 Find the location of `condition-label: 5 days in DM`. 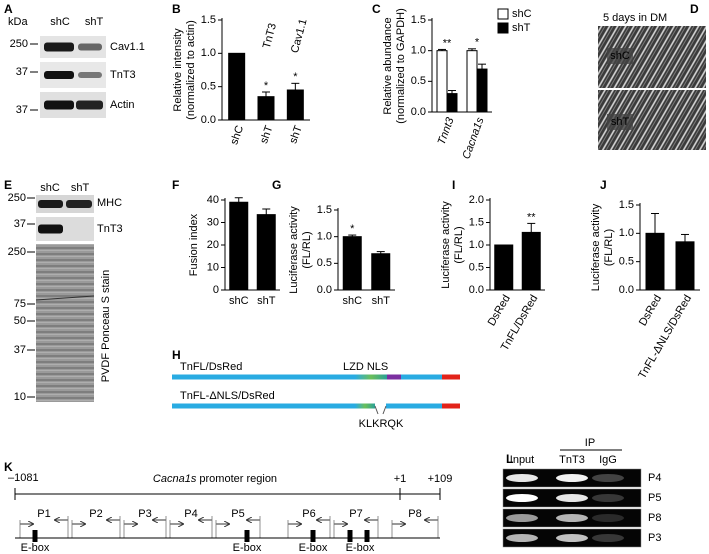

condition-label: 5 days in DM is located at coordinates (635, 18).